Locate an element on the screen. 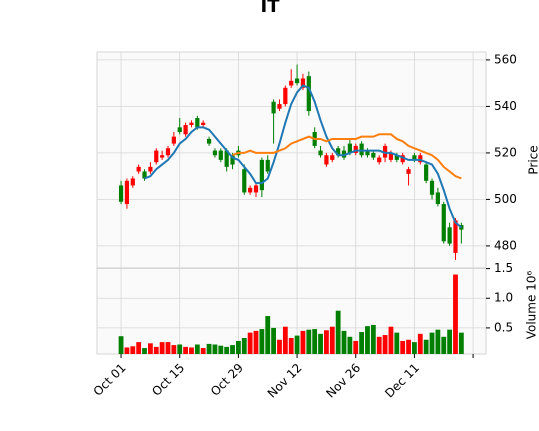 The width and height of the screenshot is (539, 431). y-axis-label: Price is located at coordinates (533, 159).